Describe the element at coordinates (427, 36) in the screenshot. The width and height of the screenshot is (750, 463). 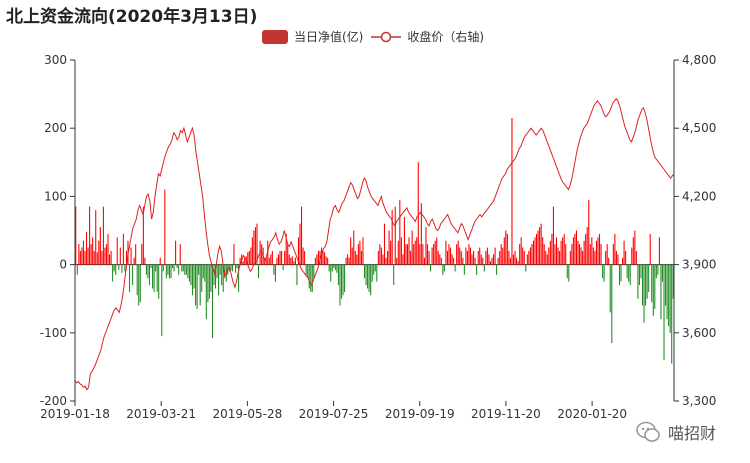
I see `legend-item-line: 收盘价（右轴)` at that location.